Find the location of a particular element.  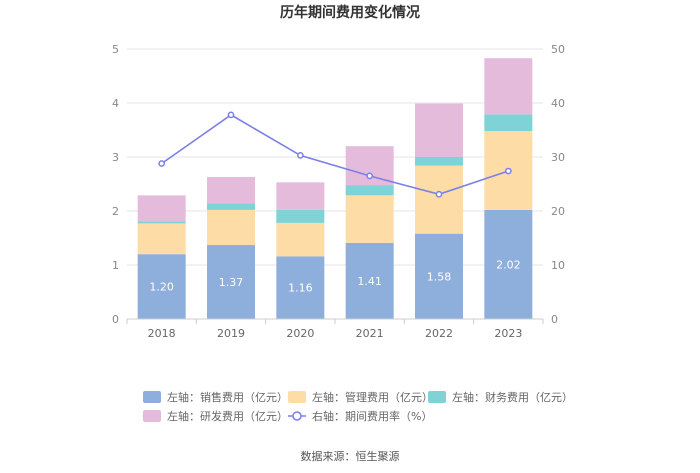

bar-value-label: 1.37 is located at coordinates (231, 282).